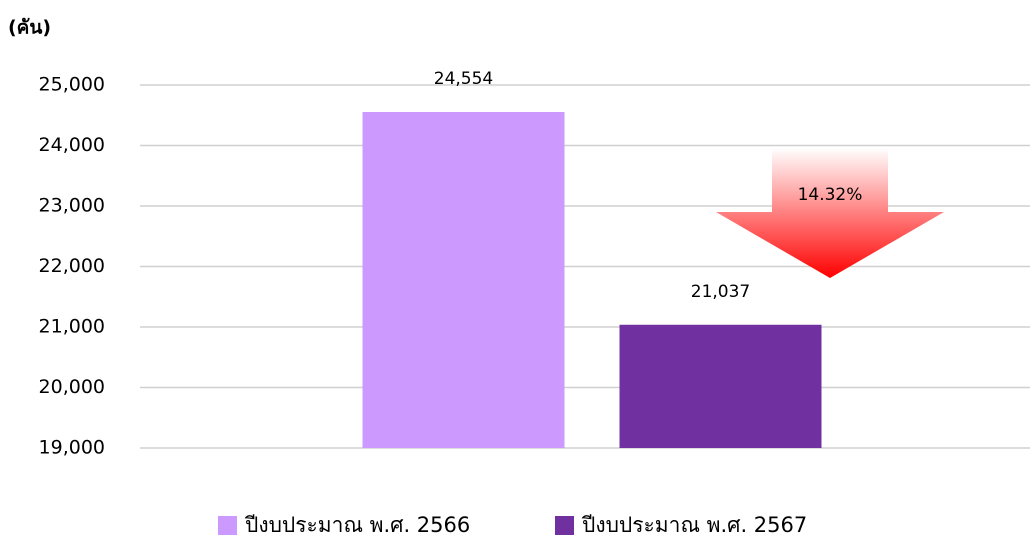 Image resolution: width=1033 pixels, height=539 pixels. I want to click on y-tick-label: 20,000, so click(72, 387).